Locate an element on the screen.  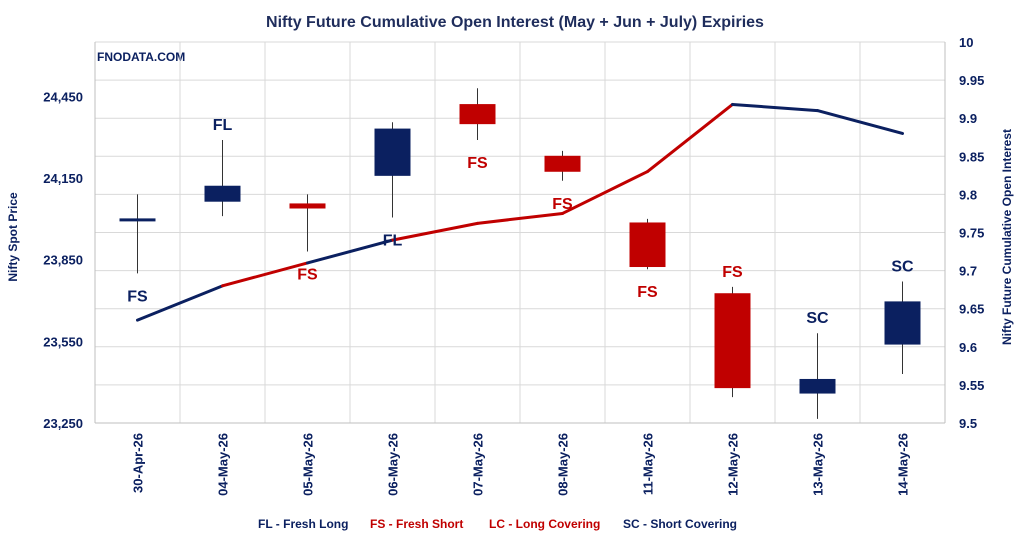
x-tick-label: 05-May-26 is located at coordinates (308, 464).